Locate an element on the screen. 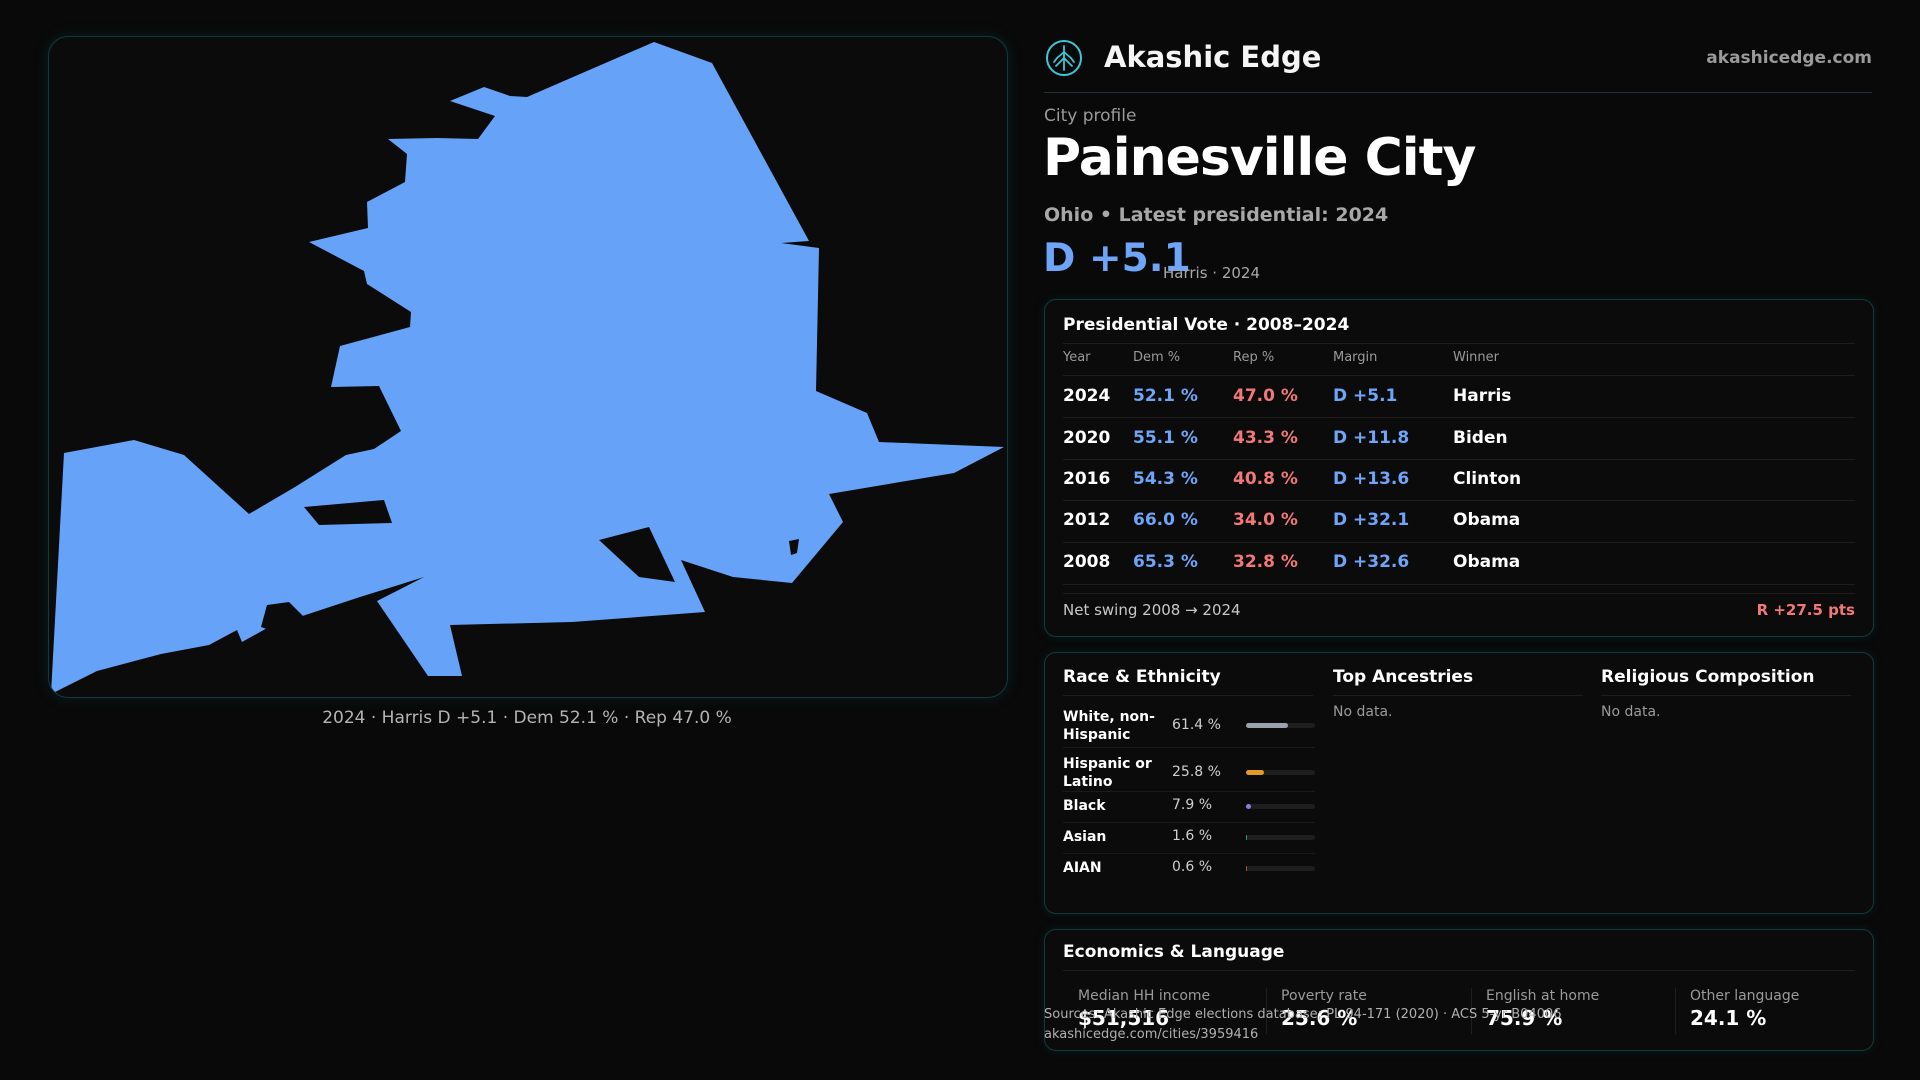 This screenshot has height=1080, width=1920. table-row: 2016 54.3 % 40.8 % D +13.6 Clinton is located at coordinates (1459, 479).